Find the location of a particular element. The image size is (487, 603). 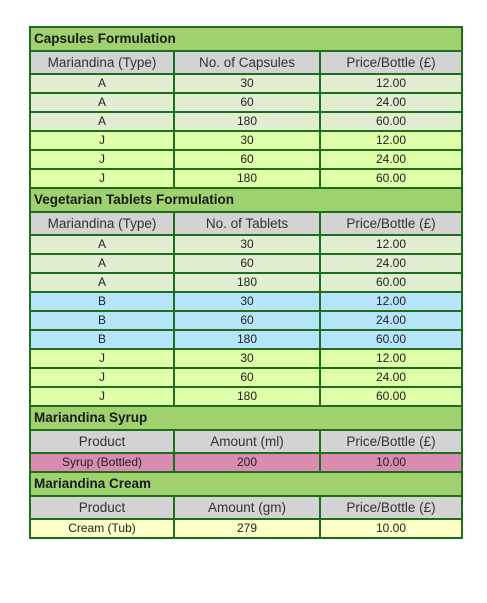

section-header-mariandina-cream: Mariandina Cream is located at coordinates (246, 484).